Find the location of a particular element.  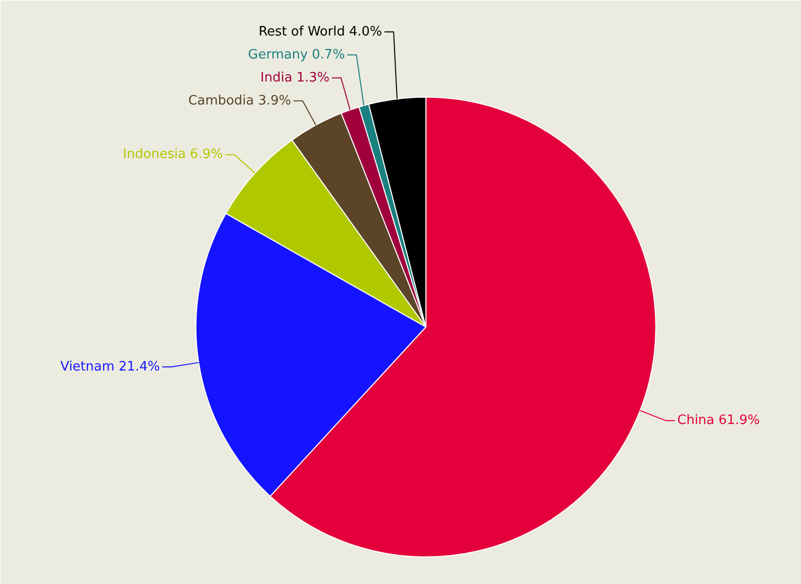

slice-label: China 61.9% is located at coordinates (718, 420).